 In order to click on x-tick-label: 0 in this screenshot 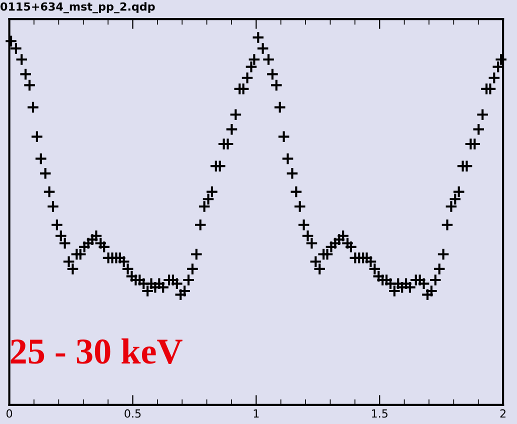, I will do `click(9, 413)`.